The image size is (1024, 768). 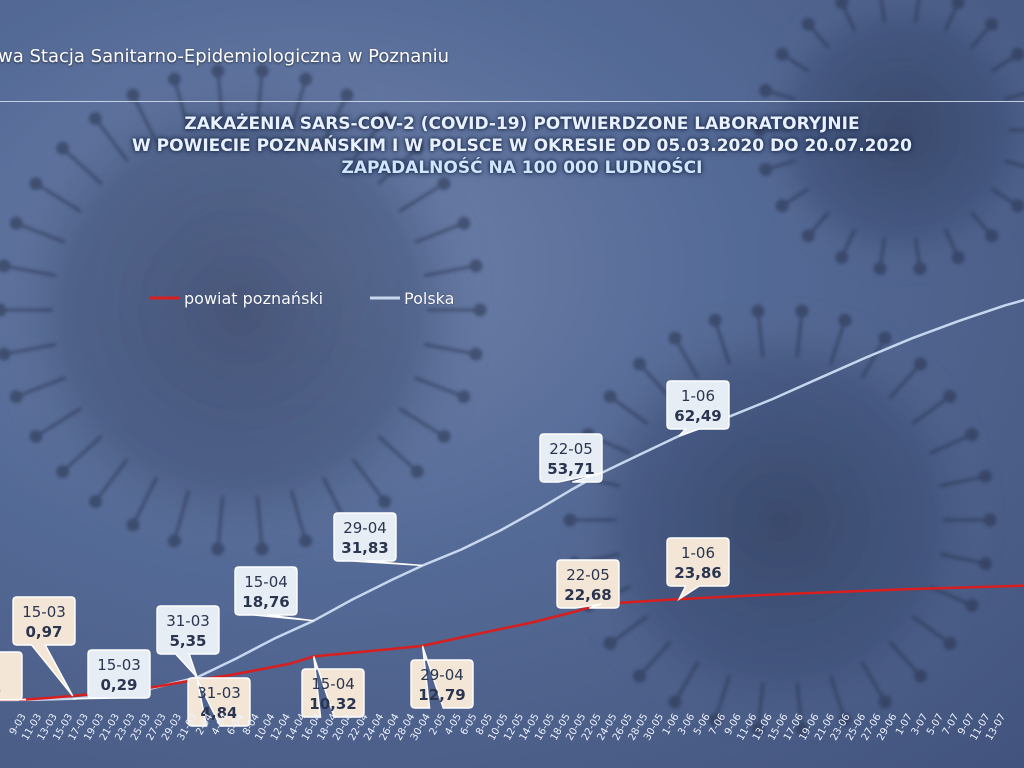 What do you see at coordinates (332, 704) in the screenshot?
I see `callout-value-label: 10,32` at bounding box center [332, 704].